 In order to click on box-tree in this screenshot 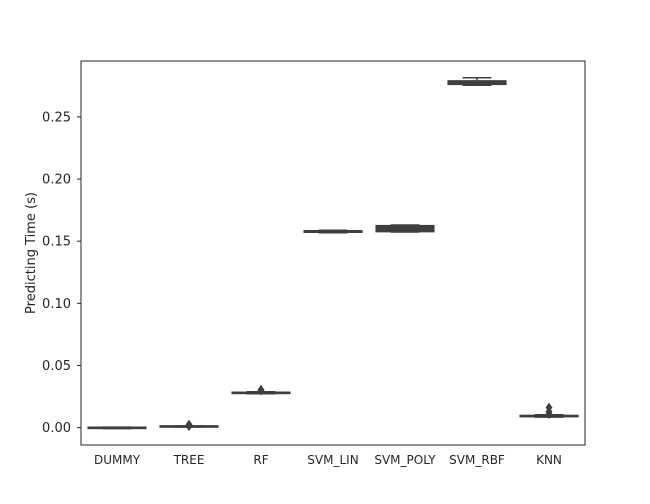, I will do `click(189, 425)`.